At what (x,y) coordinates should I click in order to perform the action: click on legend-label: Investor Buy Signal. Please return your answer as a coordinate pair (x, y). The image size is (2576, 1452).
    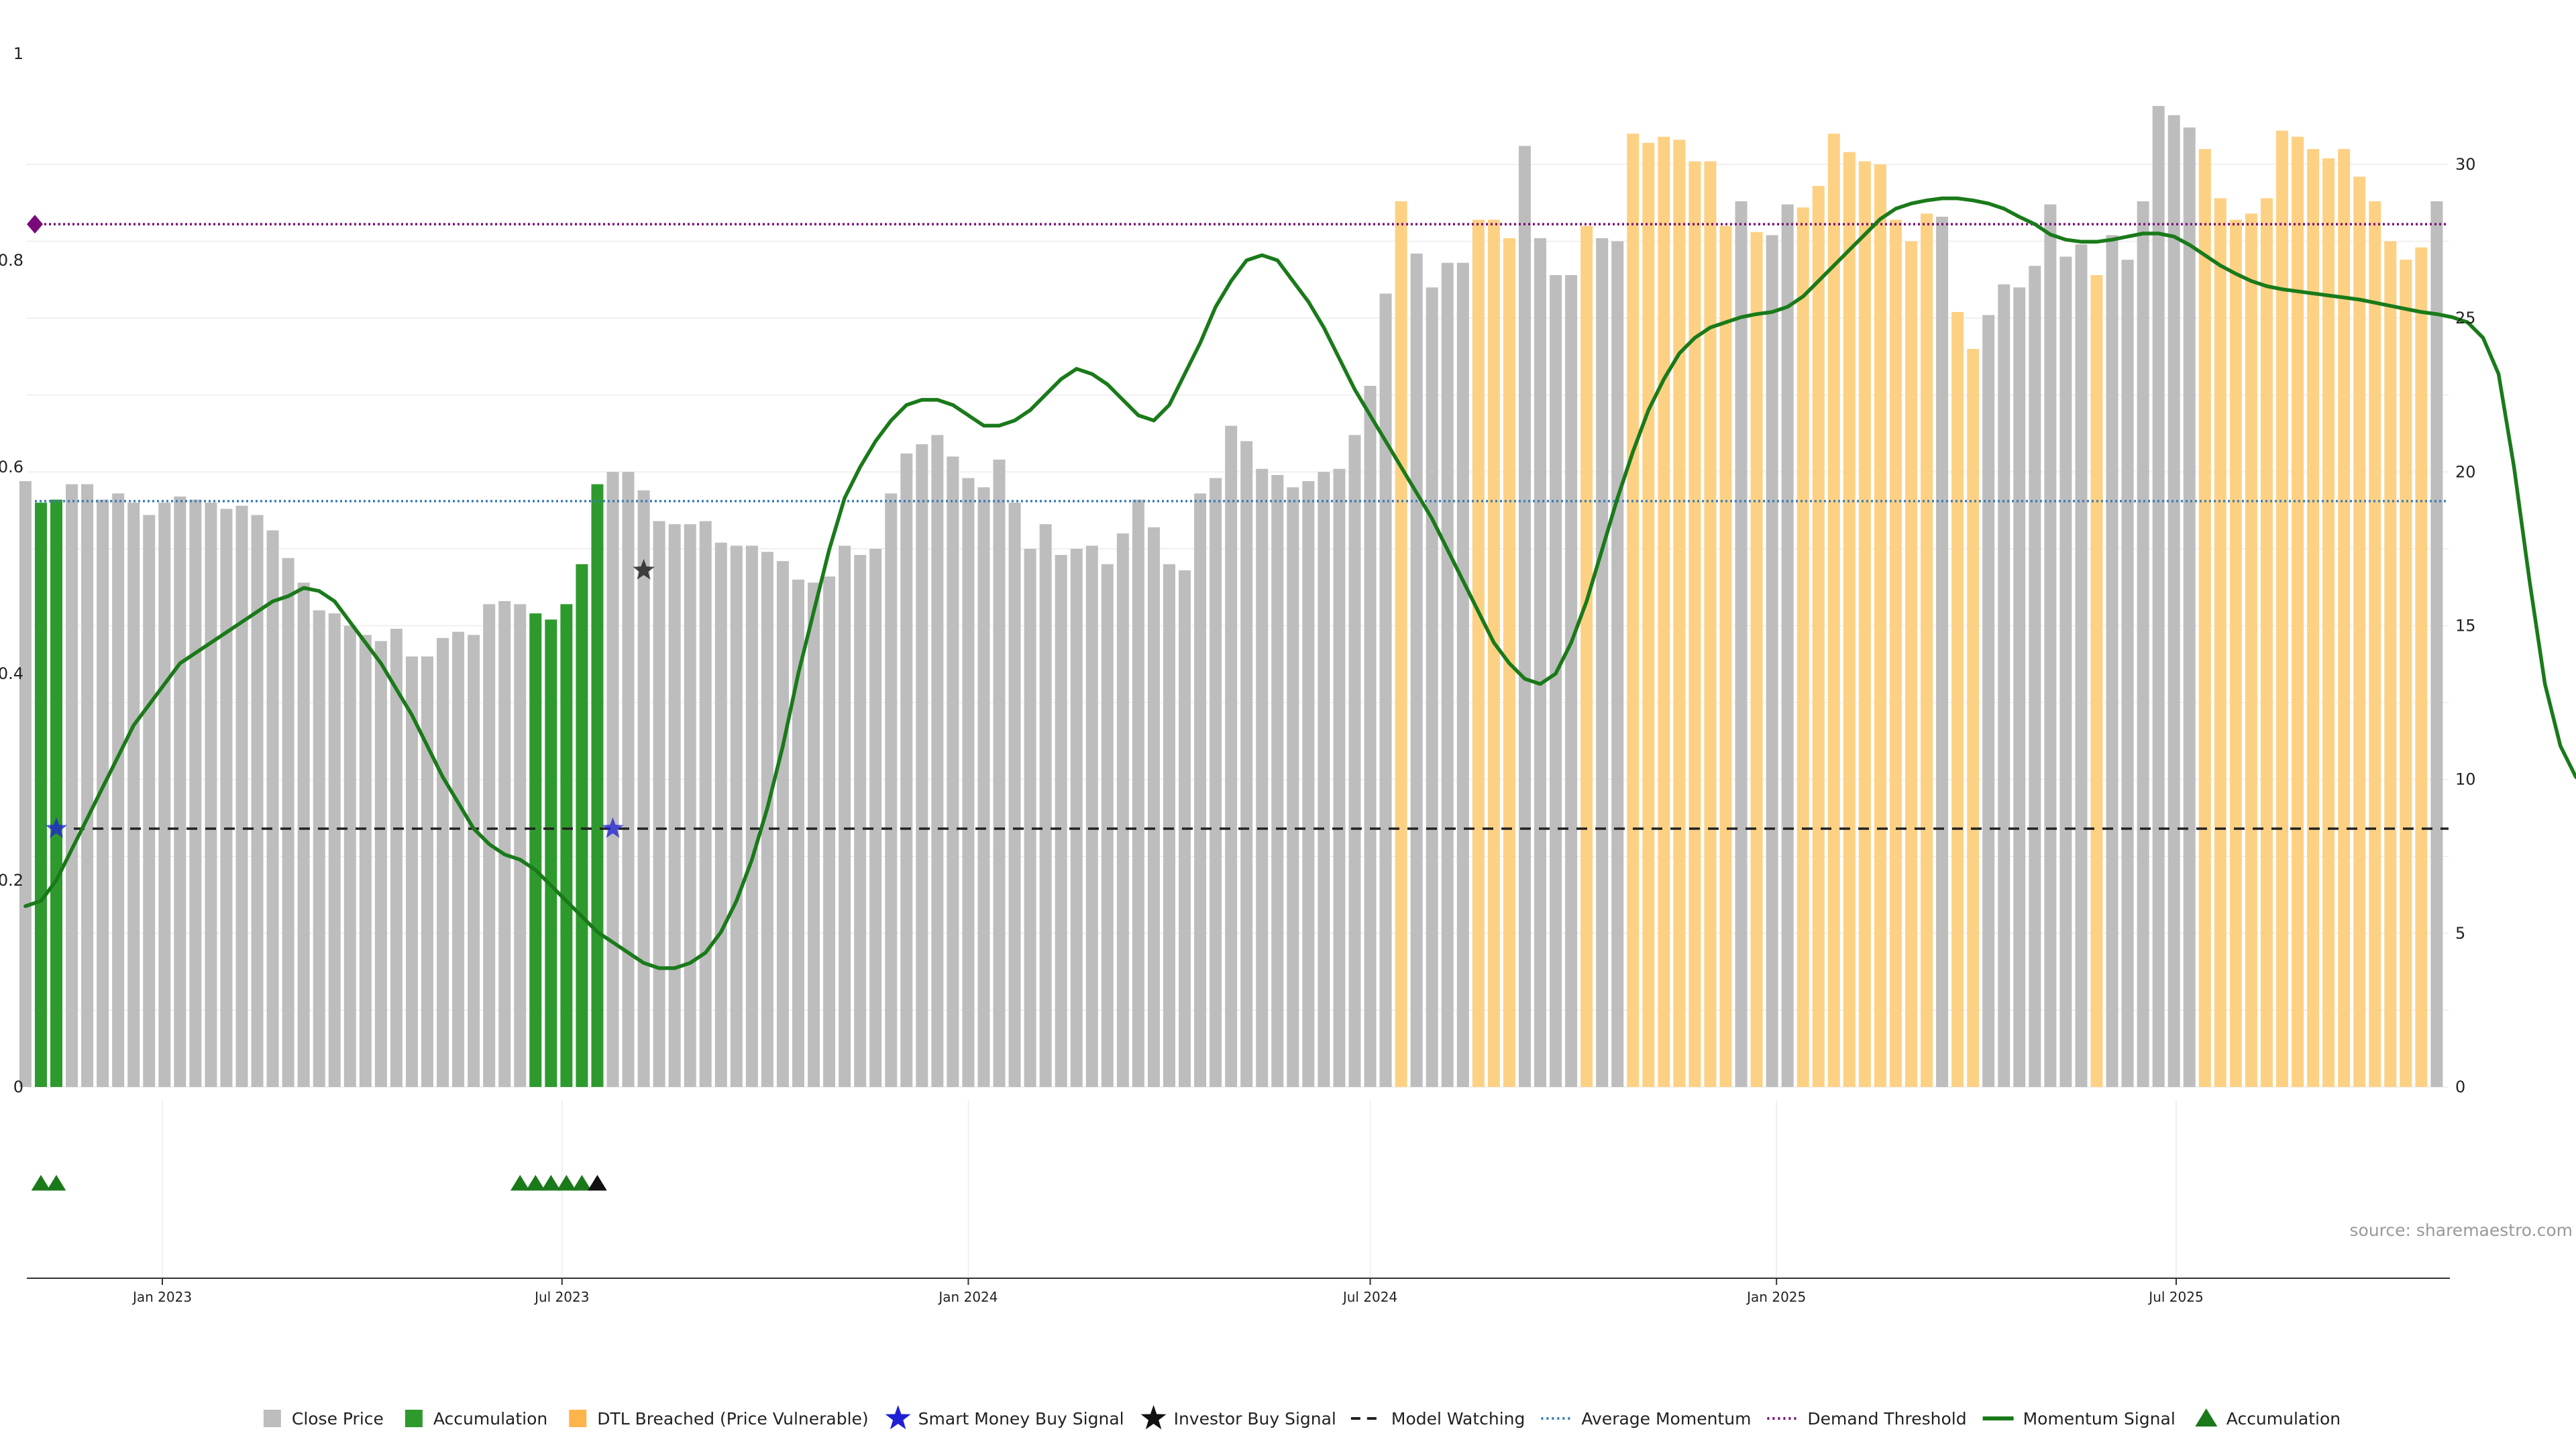
    Looking at the image, I should click on (1255, 1419).